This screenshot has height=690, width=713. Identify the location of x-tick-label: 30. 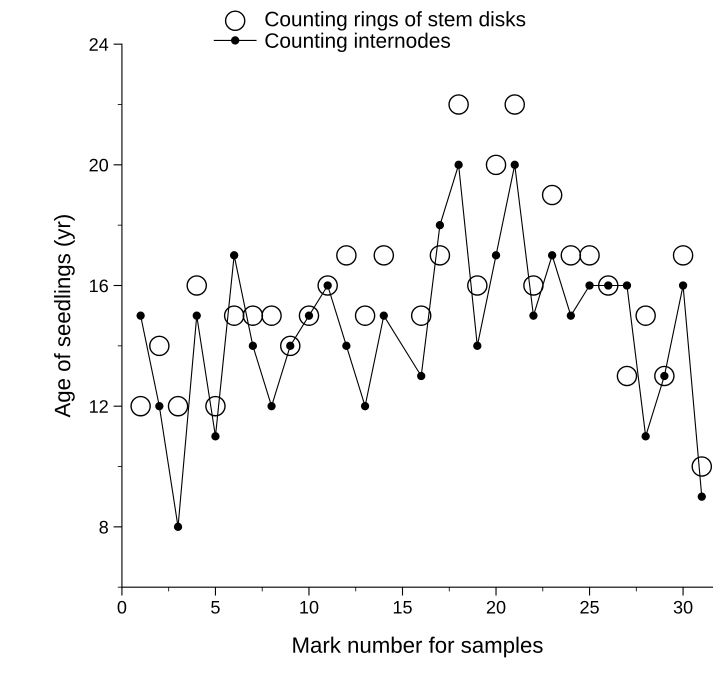
(683, 607).